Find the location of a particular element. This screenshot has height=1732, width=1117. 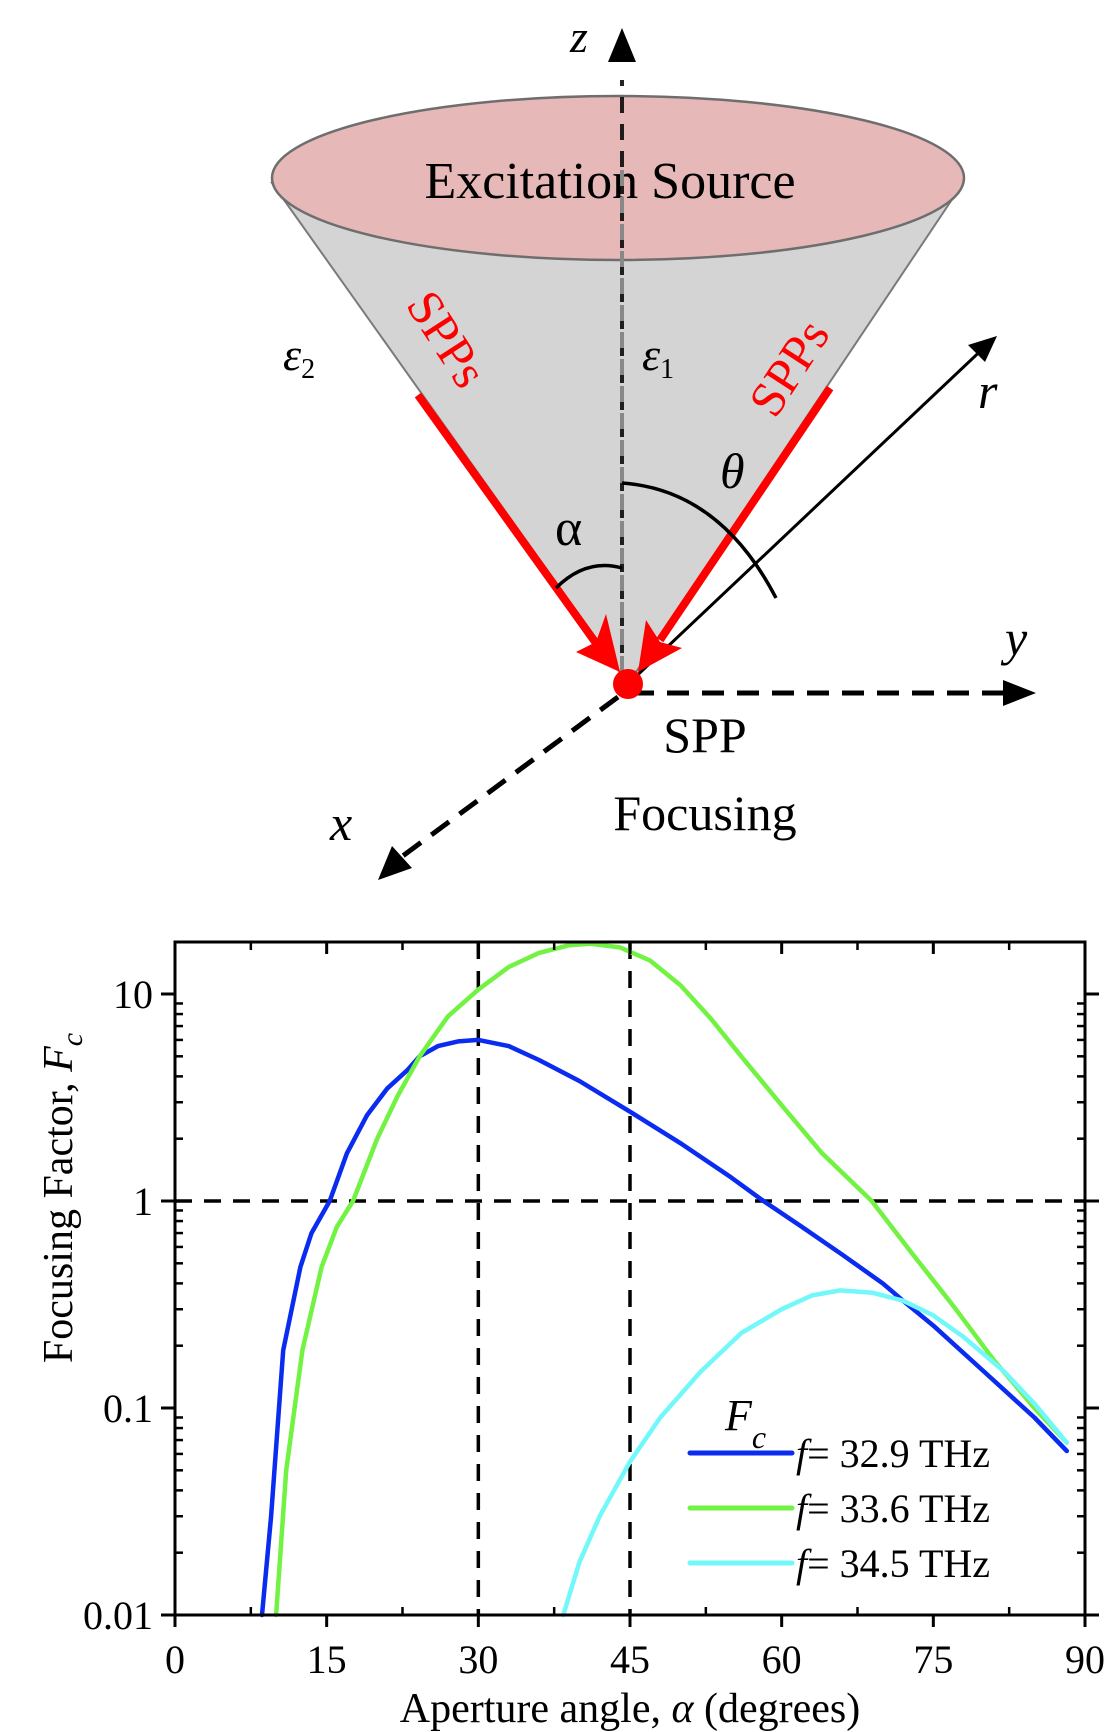

y-tick-label: 0.1 is located at coordinates (128, 1408).